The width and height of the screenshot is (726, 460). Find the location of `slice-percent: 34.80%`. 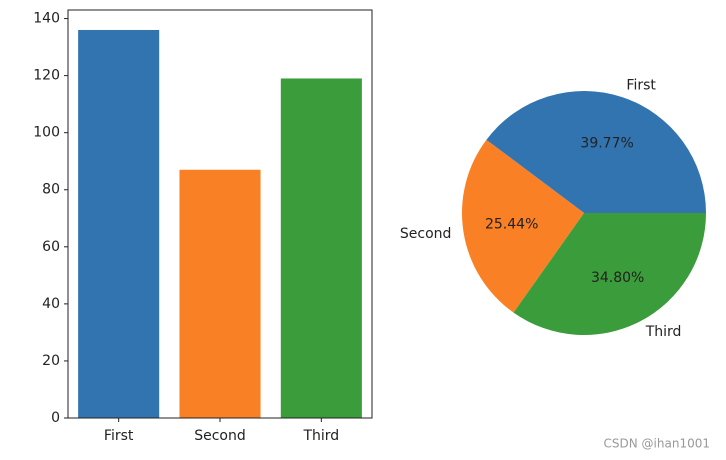

slice-percent: 34.80% is located at coordinates (617, 278).